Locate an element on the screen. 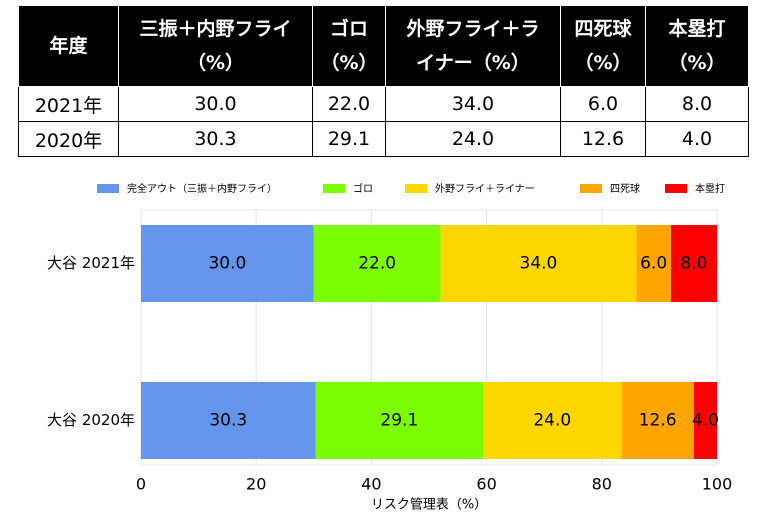  cell-text: 30.0 is located at coordinates (215, 104).